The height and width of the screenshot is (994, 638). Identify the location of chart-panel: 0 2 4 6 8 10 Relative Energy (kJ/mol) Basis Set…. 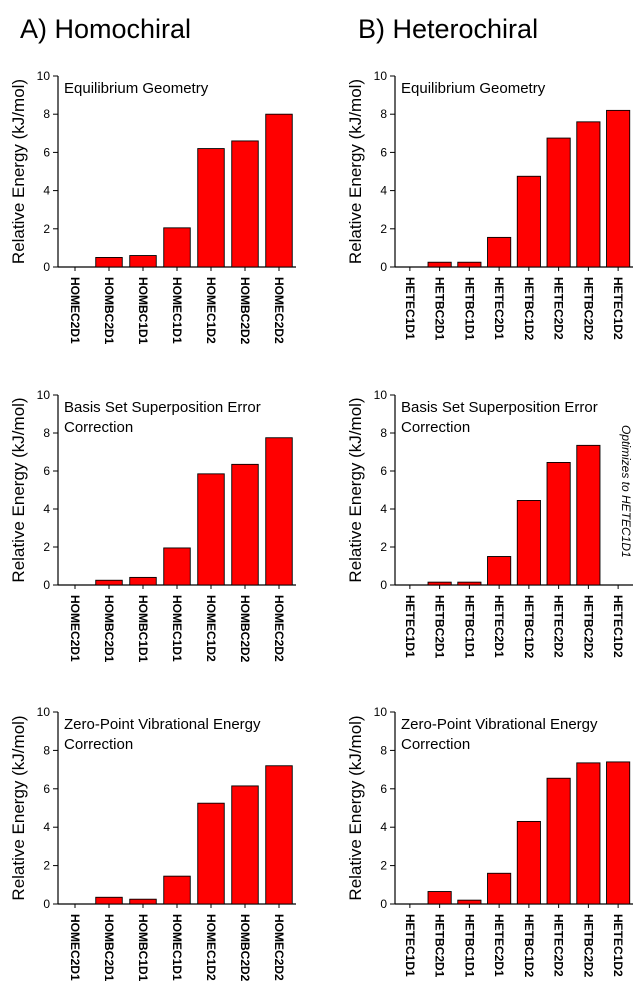
(489, 523).